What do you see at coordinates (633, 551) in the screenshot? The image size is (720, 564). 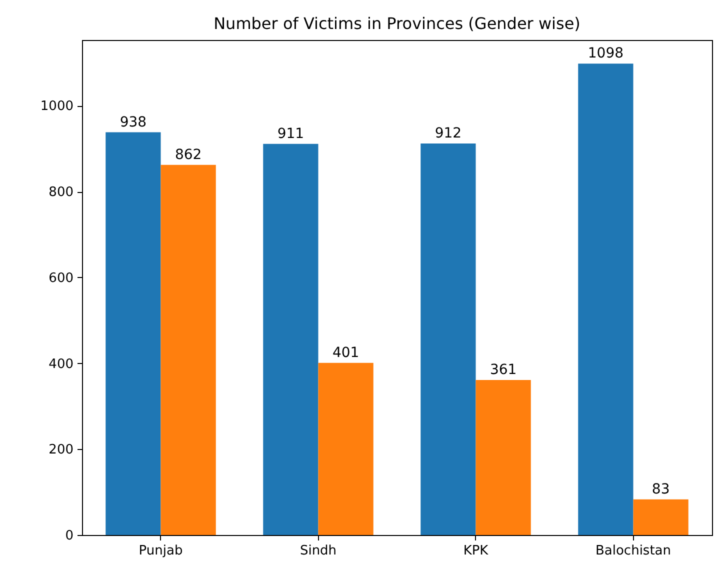 I see `x-tick-label: Balochistan` at bounding box center [633, 551].